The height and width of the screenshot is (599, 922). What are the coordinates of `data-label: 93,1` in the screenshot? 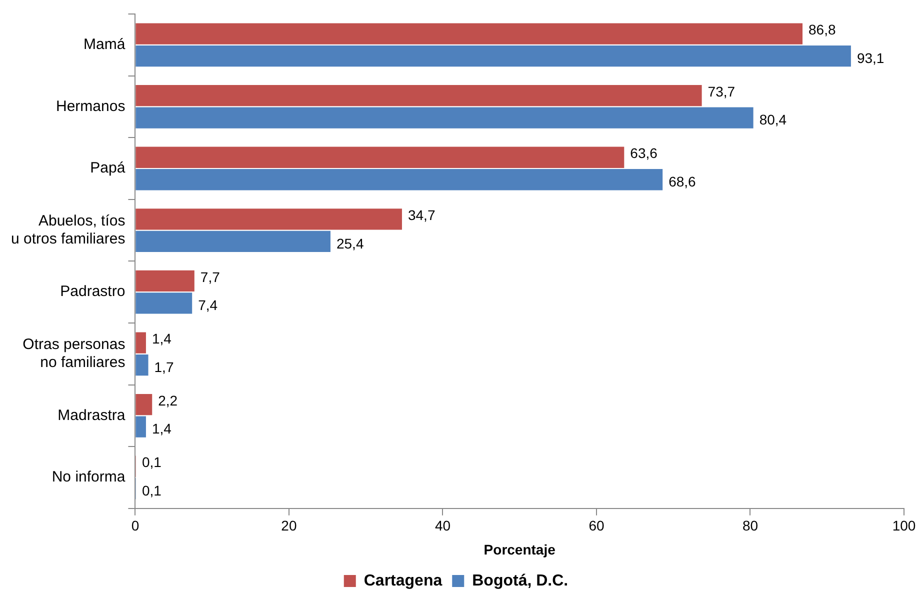 It's located at (870, 58).